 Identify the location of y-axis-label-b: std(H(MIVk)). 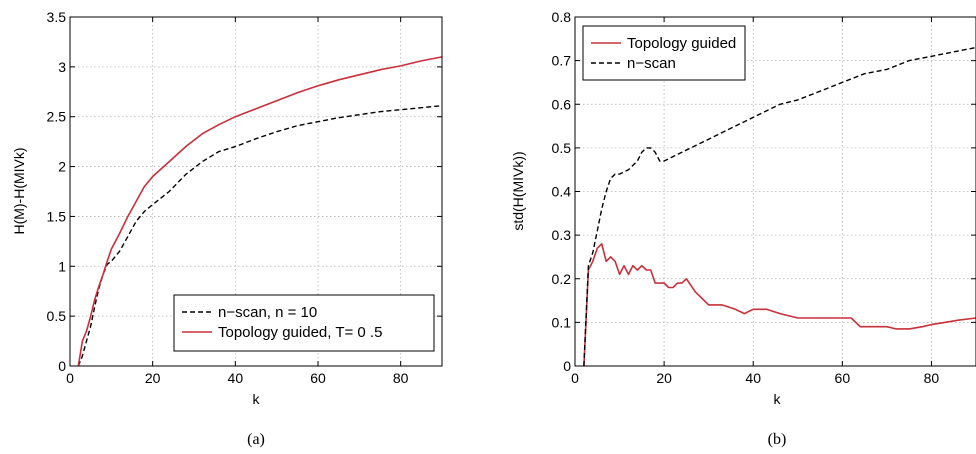
(518, 190).